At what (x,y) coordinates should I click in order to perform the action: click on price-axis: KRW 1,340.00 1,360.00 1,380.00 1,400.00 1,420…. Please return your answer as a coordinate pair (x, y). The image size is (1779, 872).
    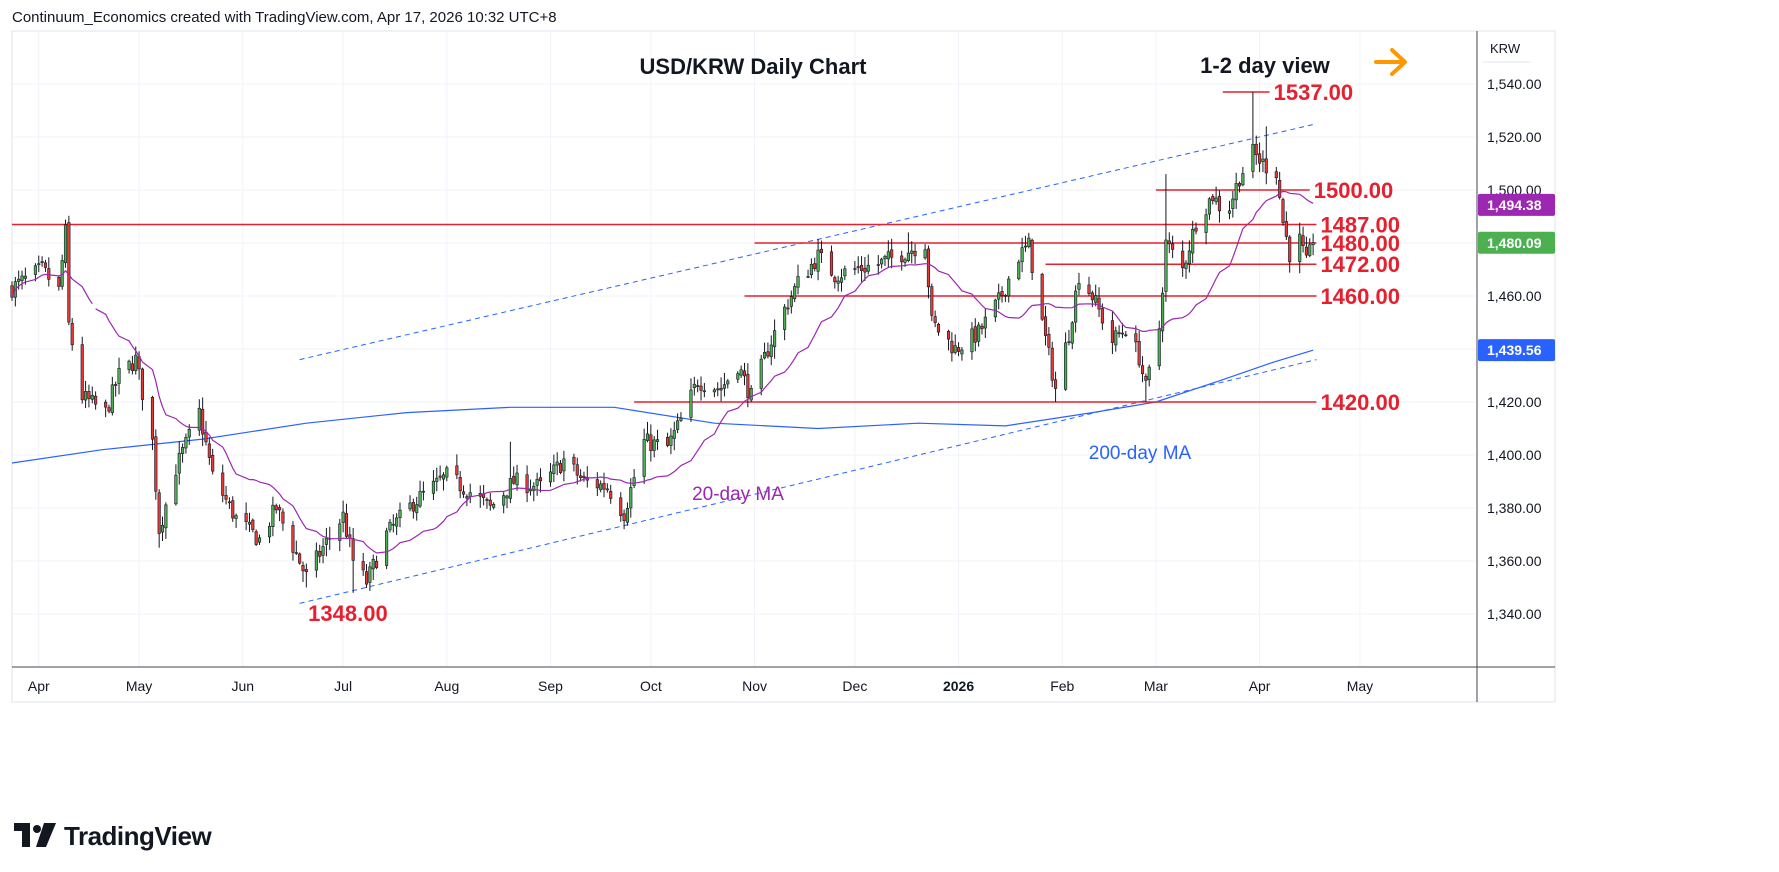
    Looking at the image, I should click on (1516, 331).